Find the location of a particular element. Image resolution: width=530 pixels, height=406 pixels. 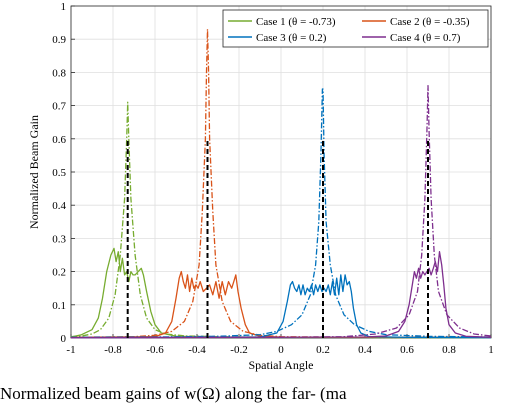

x-tick-label: 0.6 is located at coordinates (407, 350).